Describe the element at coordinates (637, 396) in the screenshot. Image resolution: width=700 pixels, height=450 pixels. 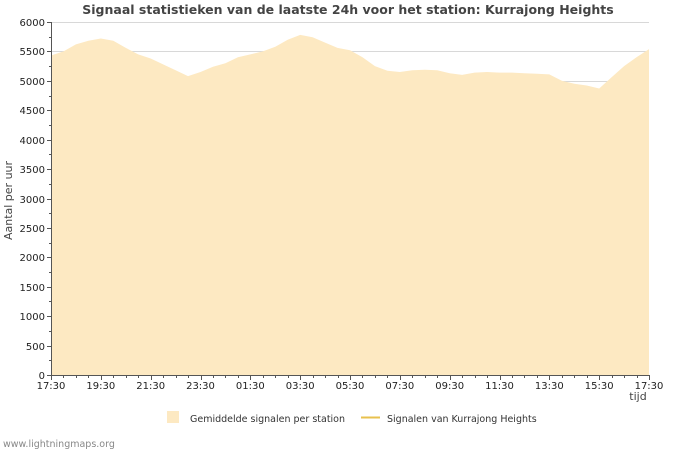
I see `x-axis-label: tijd` at that location.